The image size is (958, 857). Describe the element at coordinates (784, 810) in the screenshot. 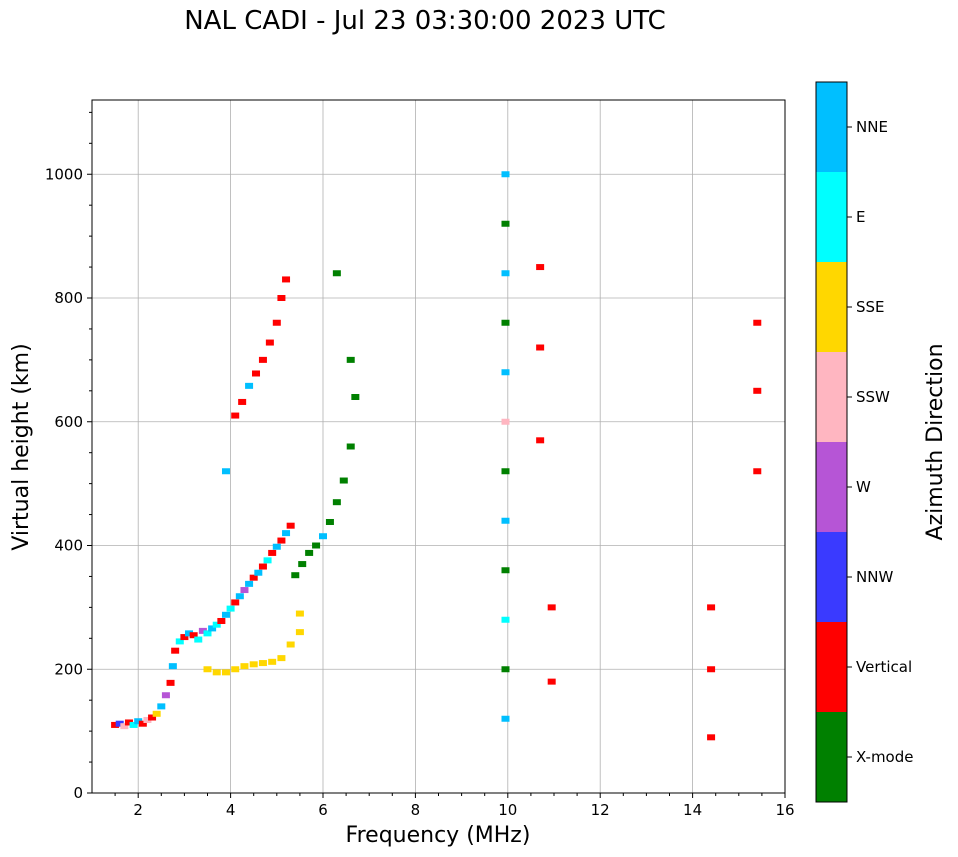

I see `x-tick-label: 16` at that location.